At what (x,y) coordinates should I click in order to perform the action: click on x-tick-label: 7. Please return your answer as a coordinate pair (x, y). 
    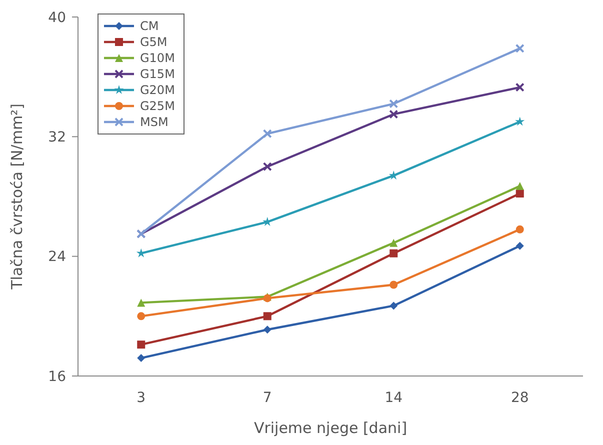
    Looking at the image, I should click on (267, 398).